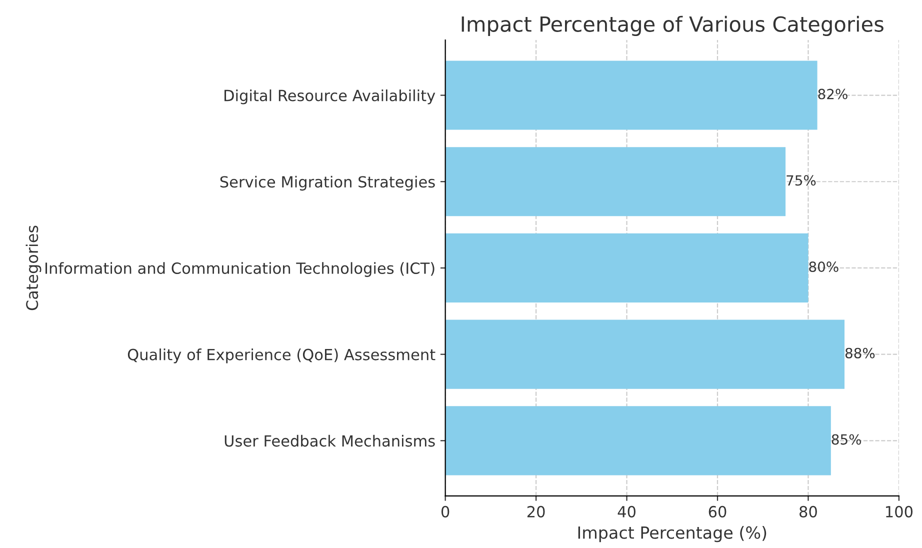  I want to click on x-tick-label: 60, so click(717, 512).